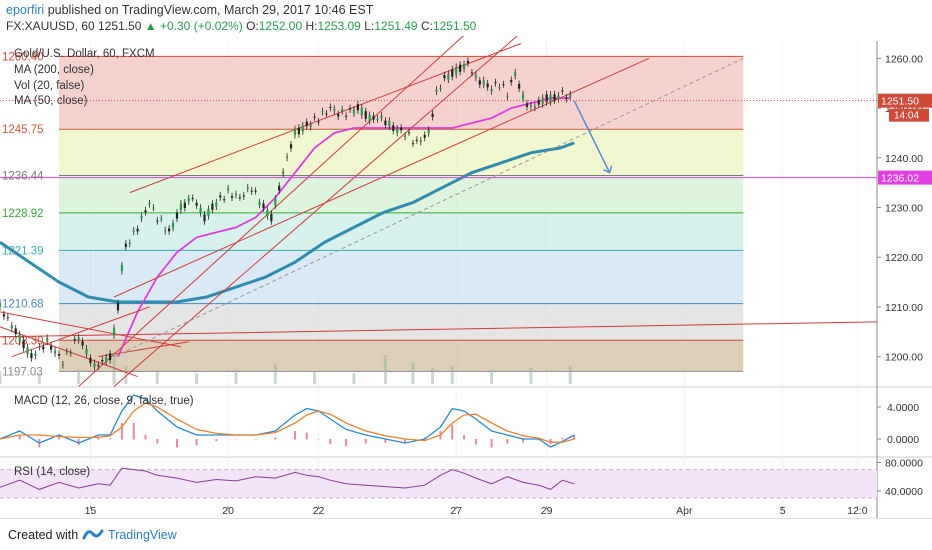 This screenshot has height=550, width=932. Describe the element at coordinates (120, 26) in the screenshot. I see `last-price: 1251.50` at that location.